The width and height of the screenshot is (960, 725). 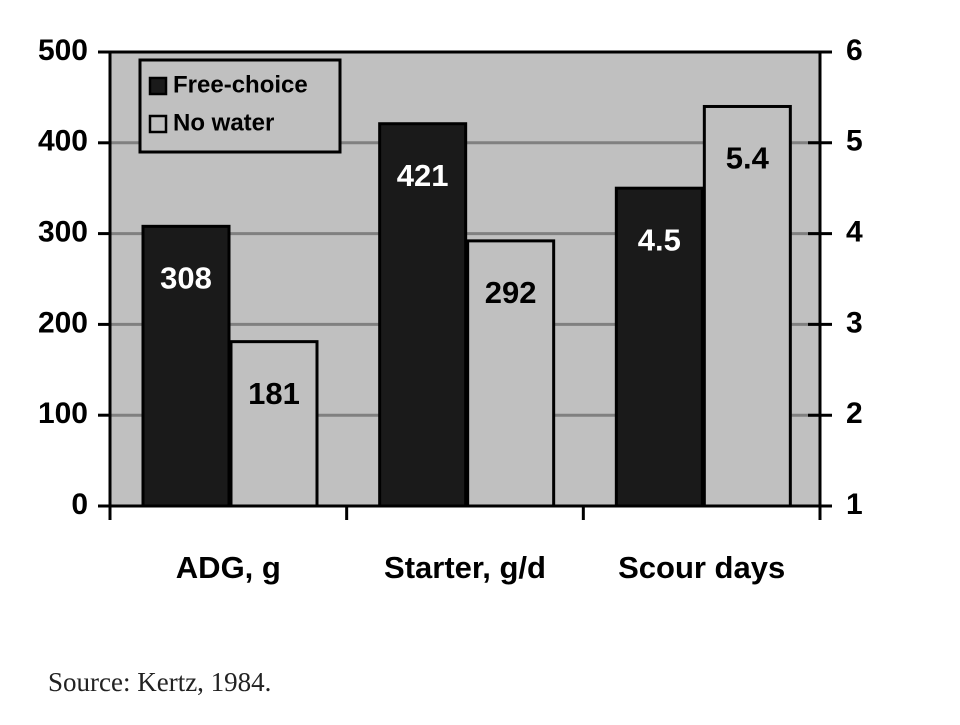 I want to click on legend-label: No water, so click(x=223, y=122).